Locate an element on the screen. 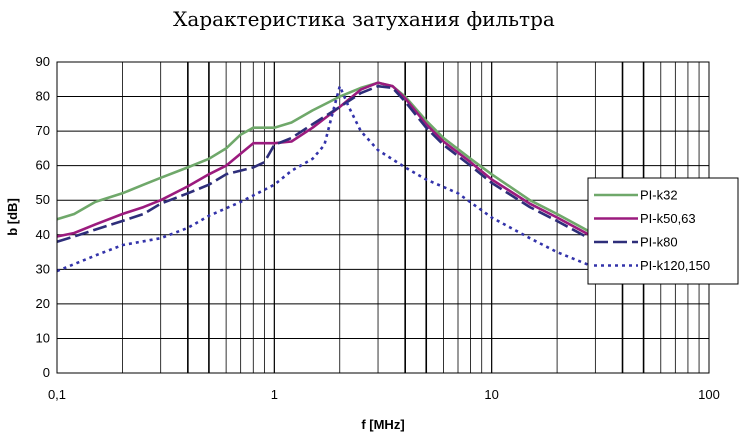 Image resolution: width=743 pixels, height=437 pixels. y-tick-label: 30 is located at coordinates (43, 268).